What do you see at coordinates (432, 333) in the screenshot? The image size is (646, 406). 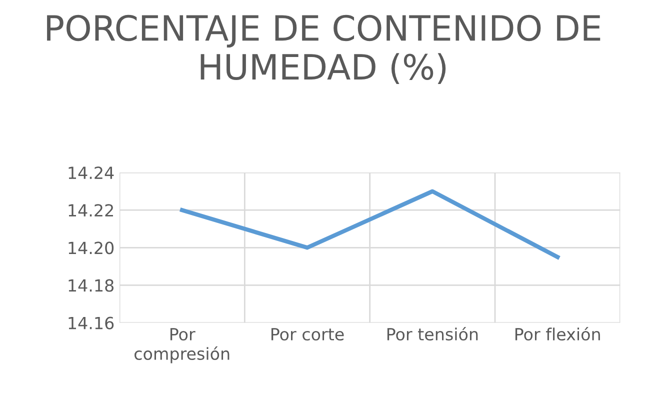 I see `x-tick-label: Por tensión` at bounding box center [432, 333].